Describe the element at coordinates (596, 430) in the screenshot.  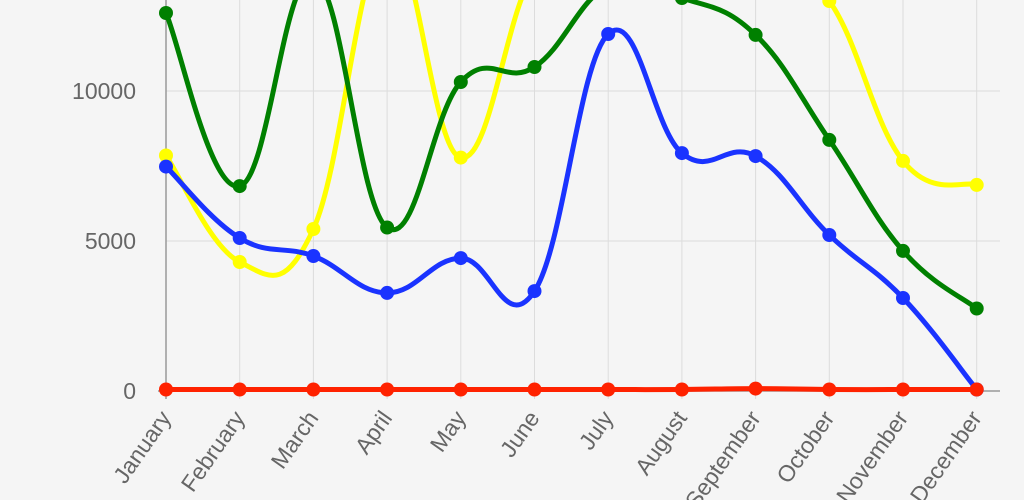
I see `x-tick-label: July` at that location.